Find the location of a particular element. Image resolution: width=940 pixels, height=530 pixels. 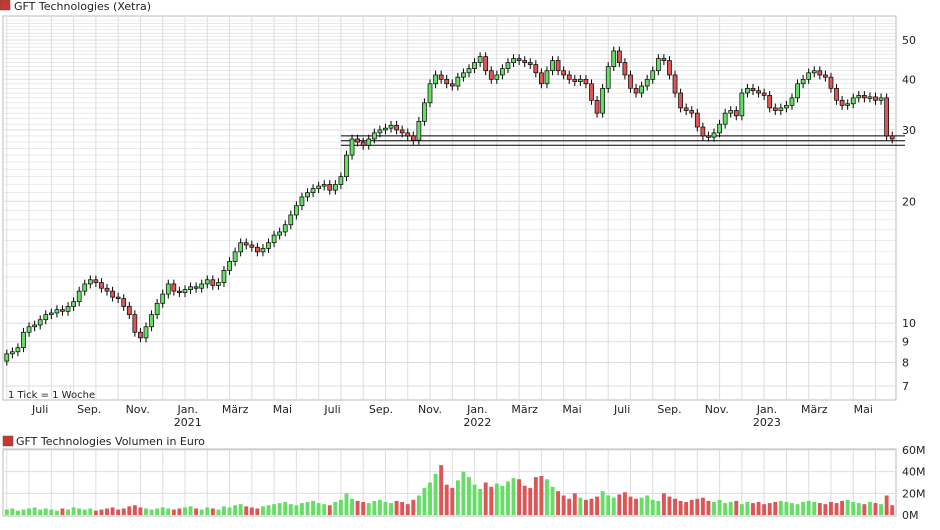

price-x-month-label: Sep. is located at coordinates (89, 409).